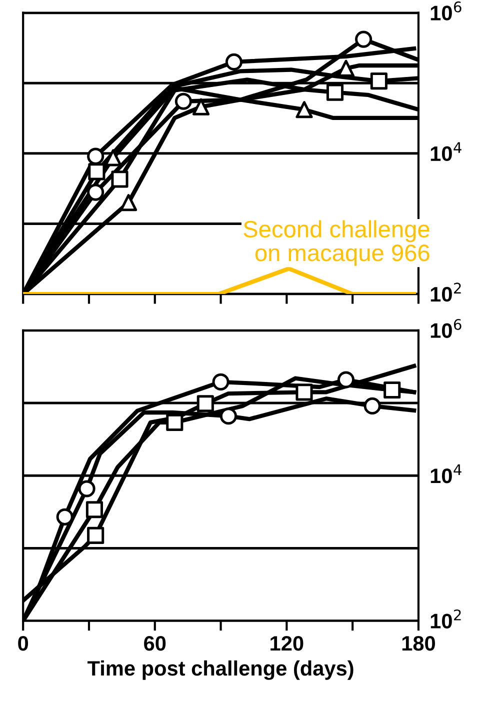 The height and width of the screenshot is (712, 481). I want to click on x-tick-label: 120, so click(287, 643).